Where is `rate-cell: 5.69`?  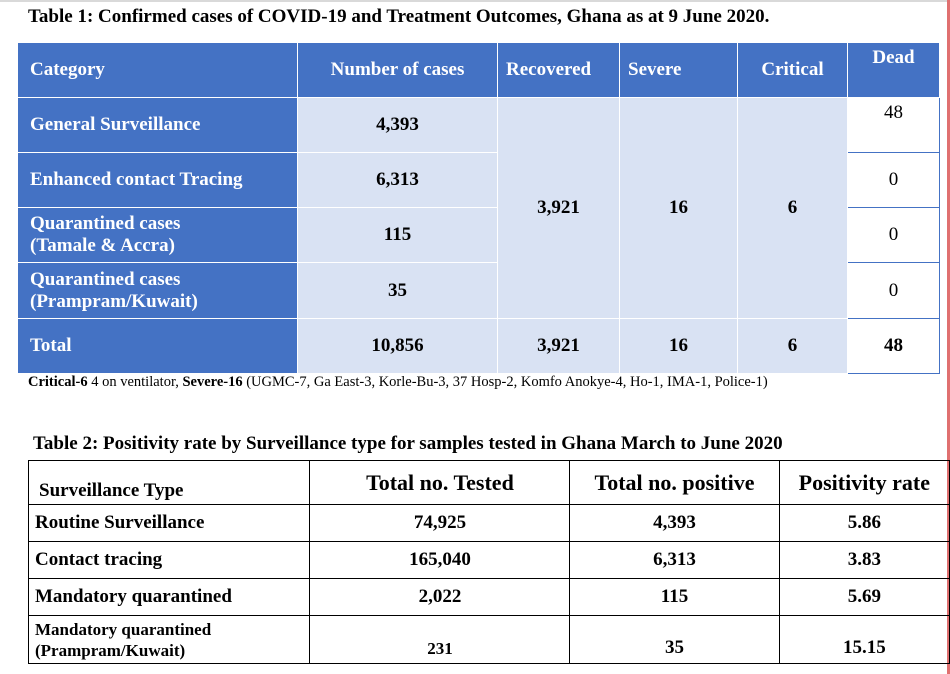
rate-cell: 5.69 is located at coordinates (864, 597).